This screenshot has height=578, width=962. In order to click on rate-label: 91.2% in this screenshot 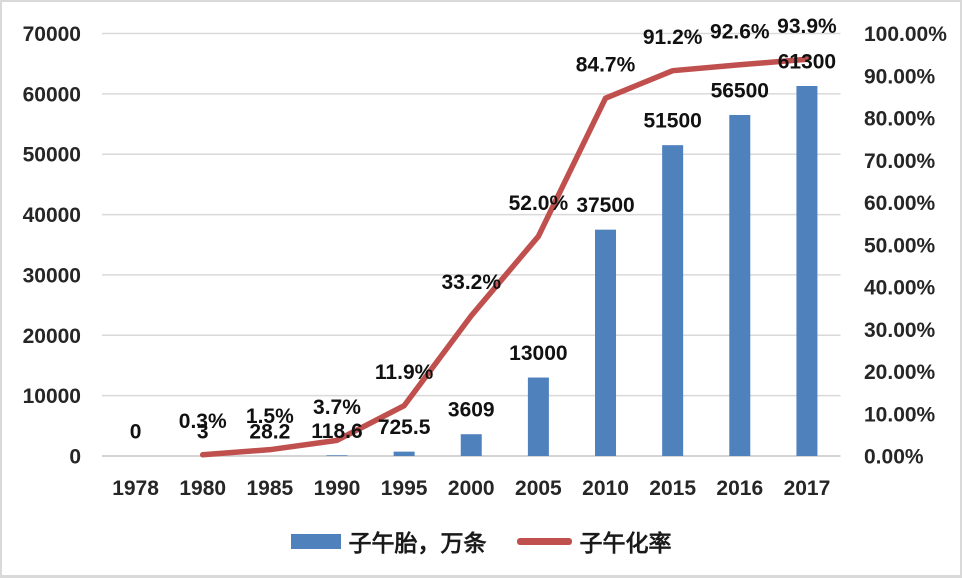, I will do `click(673, 37)`.